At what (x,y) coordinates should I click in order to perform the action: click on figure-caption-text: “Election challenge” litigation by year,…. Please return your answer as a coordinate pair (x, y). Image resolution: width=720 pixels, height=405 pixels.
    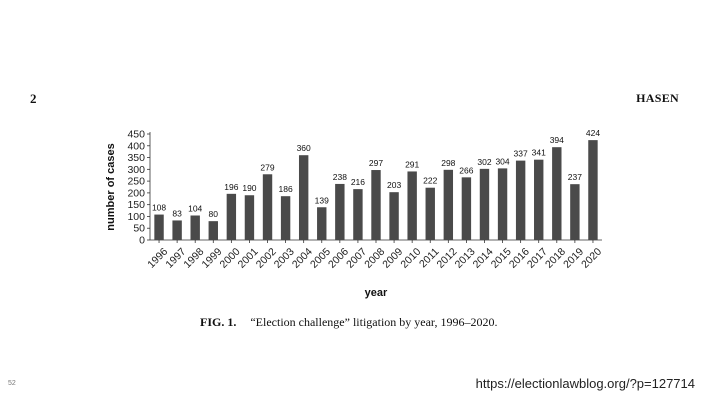
    Looking at the image, I should click on (374, 322).